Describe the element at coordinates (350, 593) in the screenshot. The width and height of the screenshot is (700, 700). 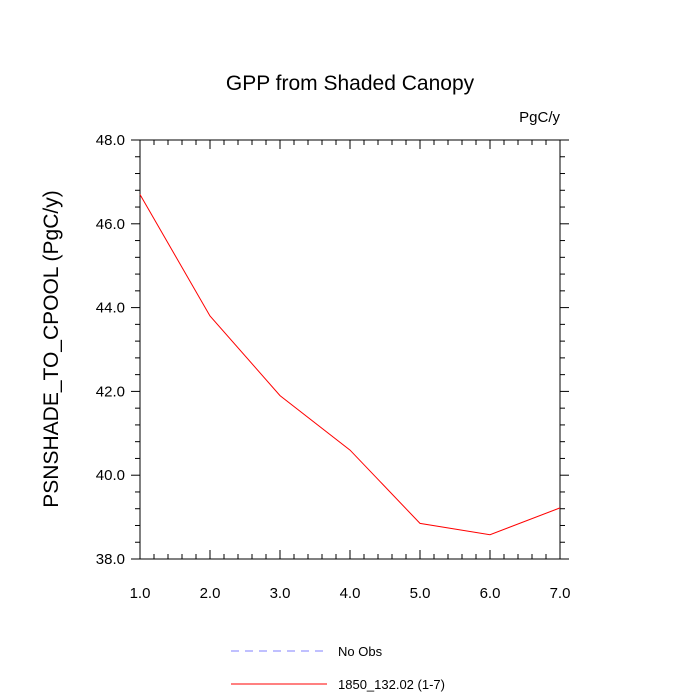
I see `x-tick-label: 4.0` at that location.